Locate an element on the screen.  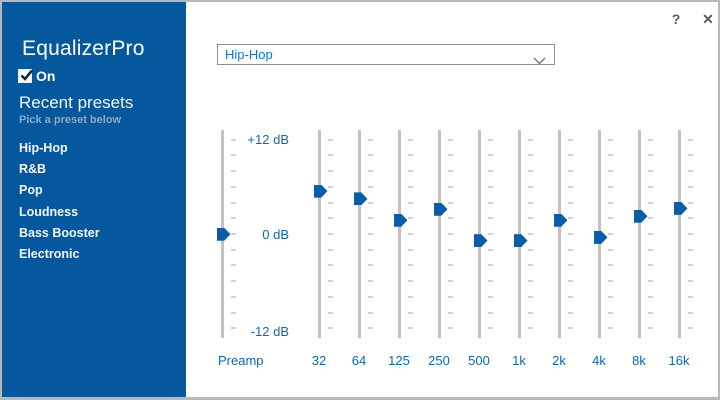
eq-thumb-4k is located at coordinates (600, 237).